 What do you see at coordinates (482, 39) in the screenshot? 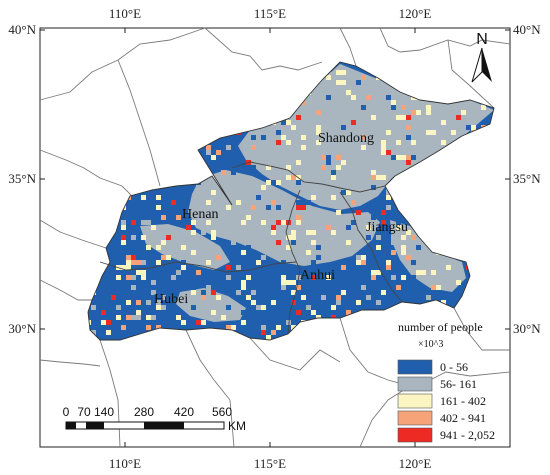
I see `north-arrow-label: N` at bounding box center [482, 39].